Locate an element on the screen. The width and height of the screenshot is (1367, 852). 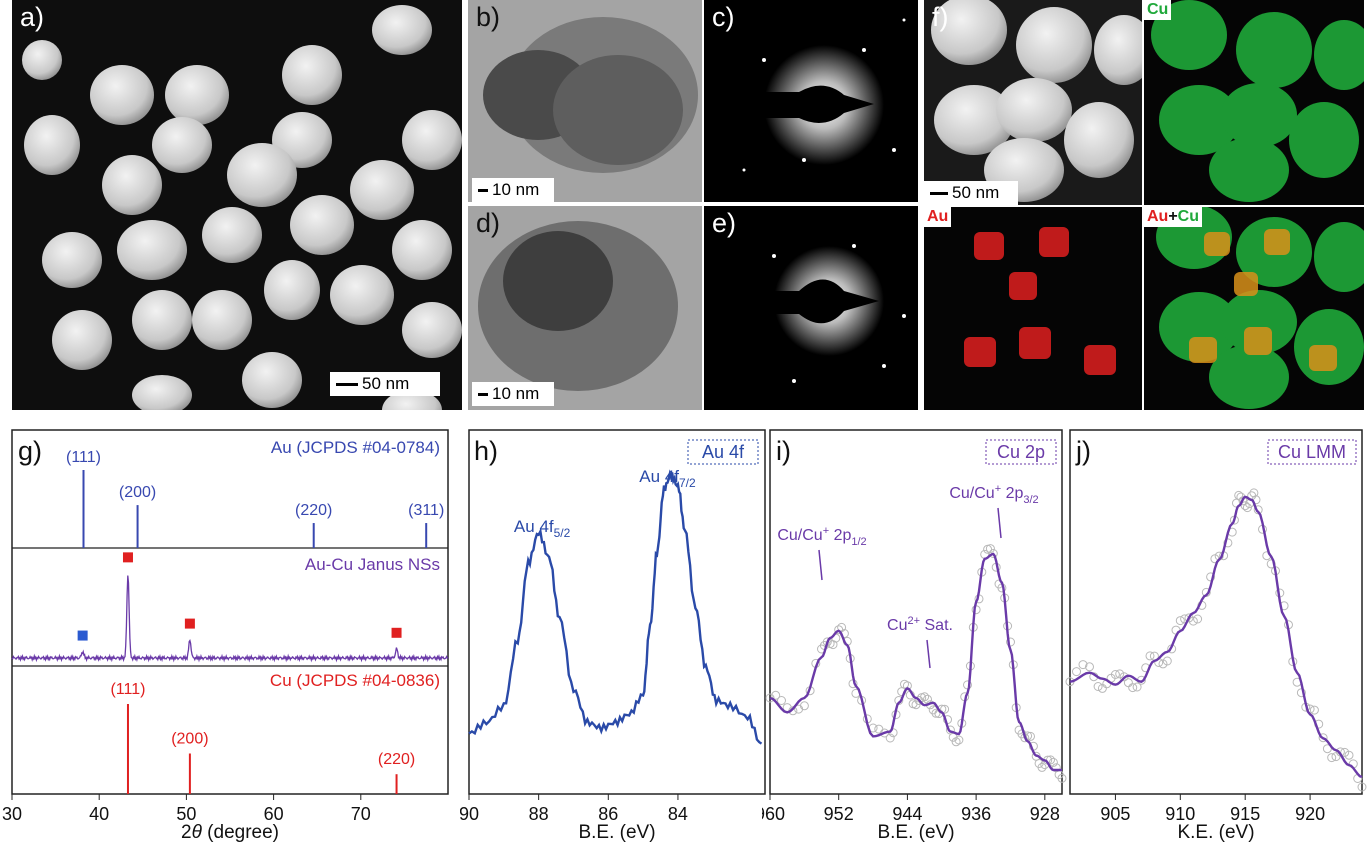
culmm-tag: Cu LMM is located at coordinates (1312, 452).